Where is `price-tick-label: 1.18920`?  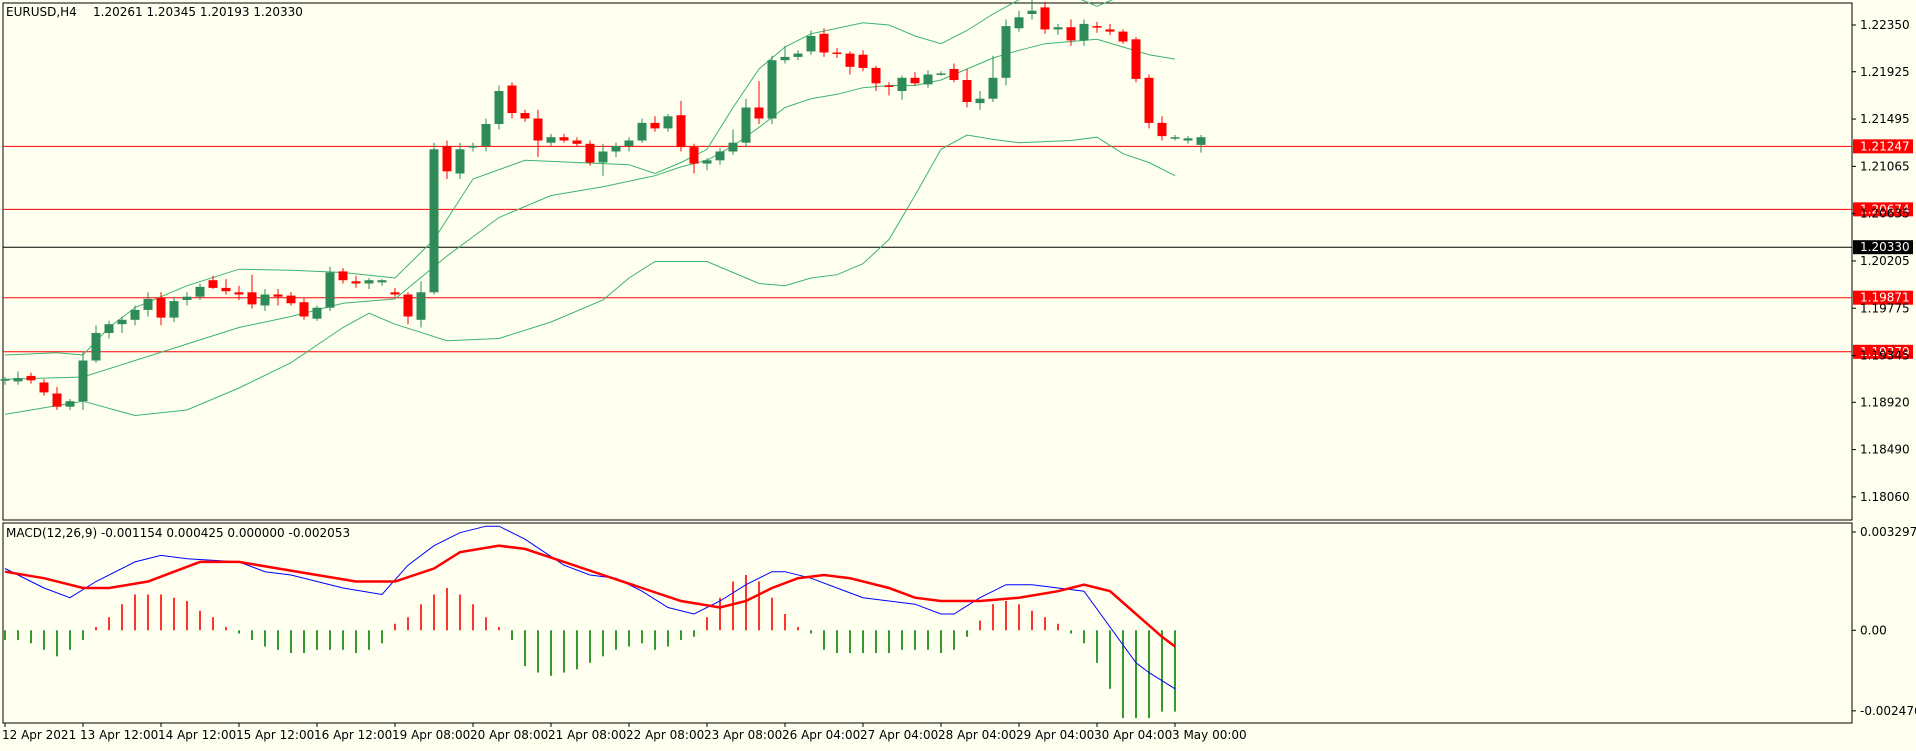
price-tick-label: 1.18920 is located at coordinates (1885, 402).